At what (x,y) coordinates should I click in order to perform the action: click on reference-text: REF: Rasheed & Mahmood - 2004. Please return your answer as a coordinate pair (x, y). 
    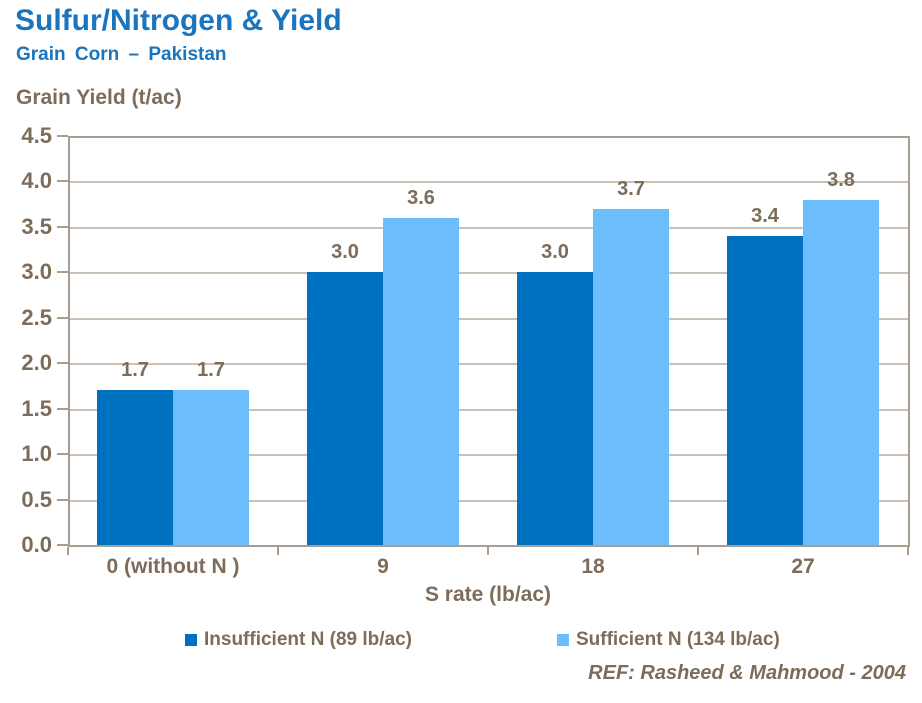
    Looking at the image, I should click on (747, 673).